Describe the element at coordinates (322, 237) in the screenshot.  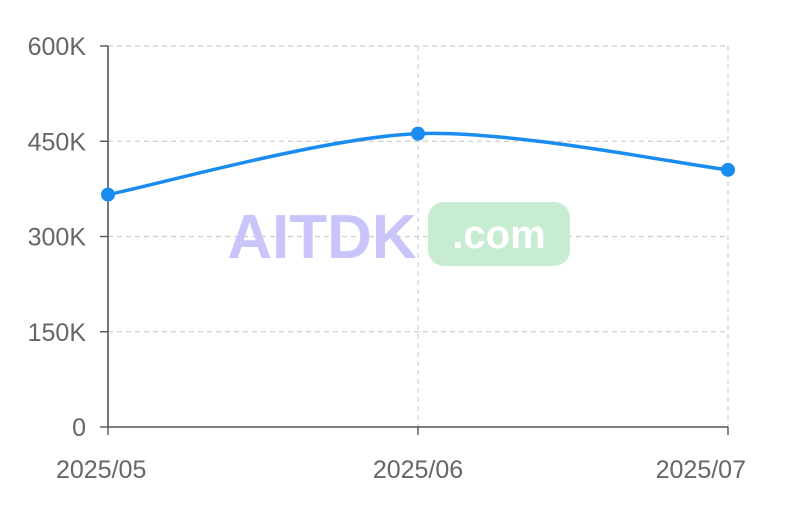
I see `watermark-text: AITDK` at that location.